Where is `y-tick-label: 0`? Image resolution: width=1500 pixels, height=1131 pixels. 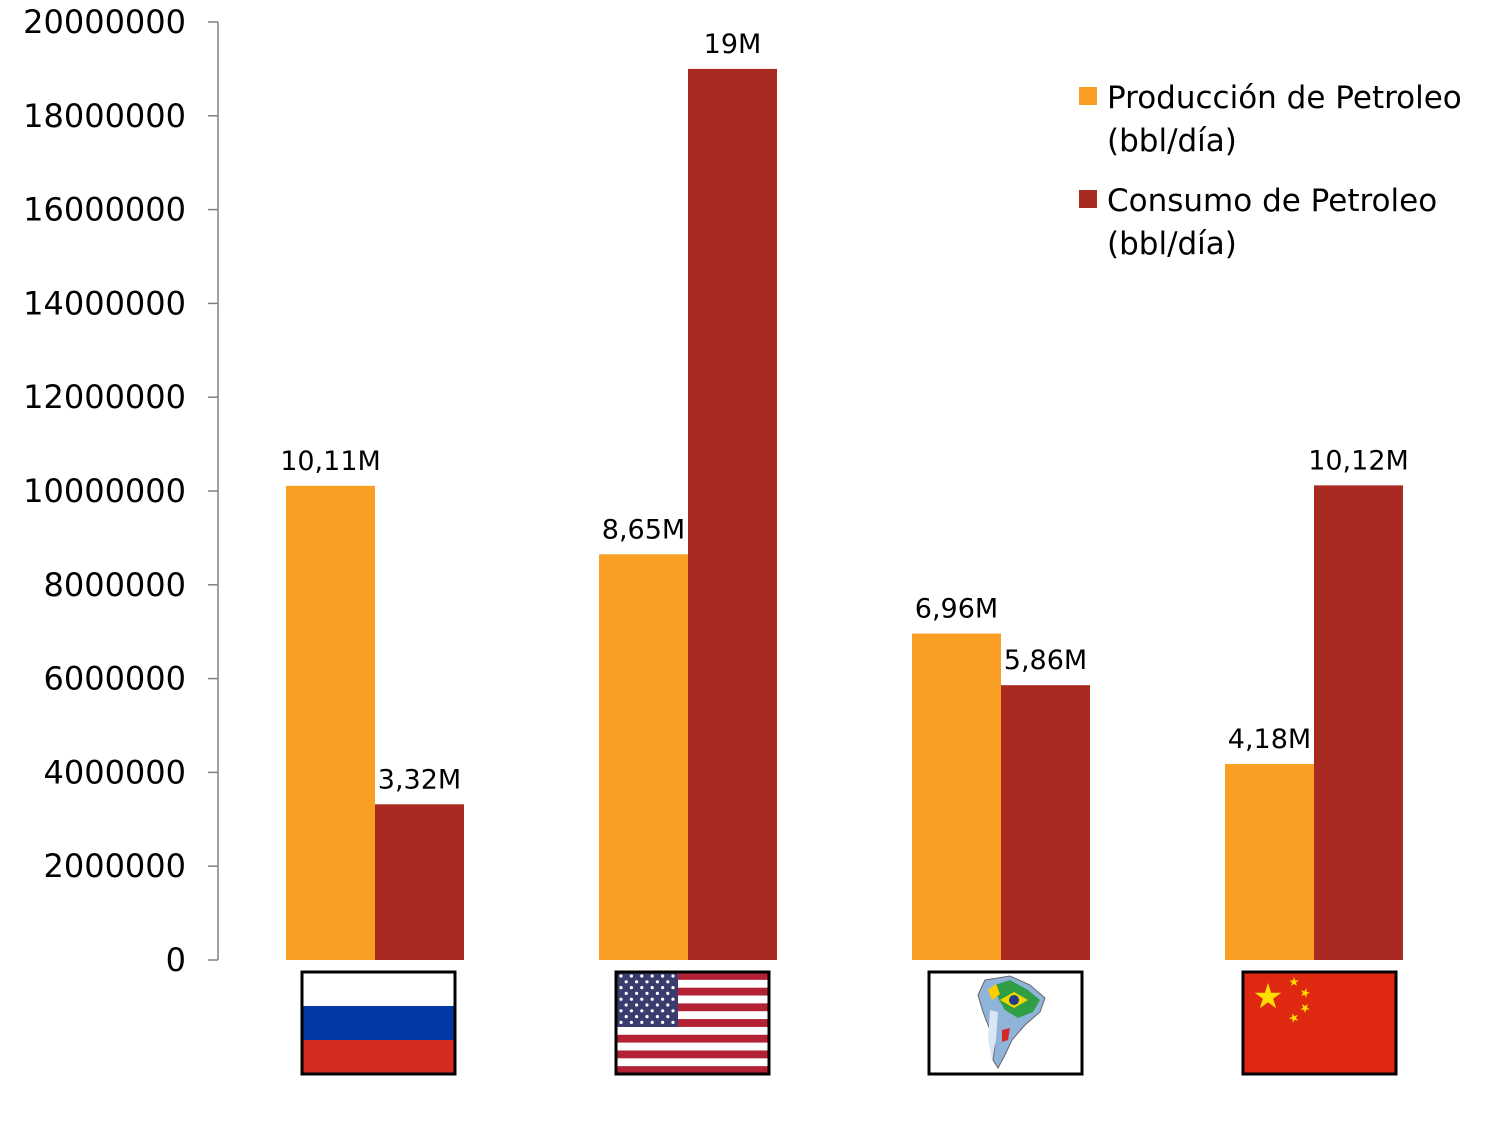
y-tick-label: 0 is located at coordinates (176, 960).